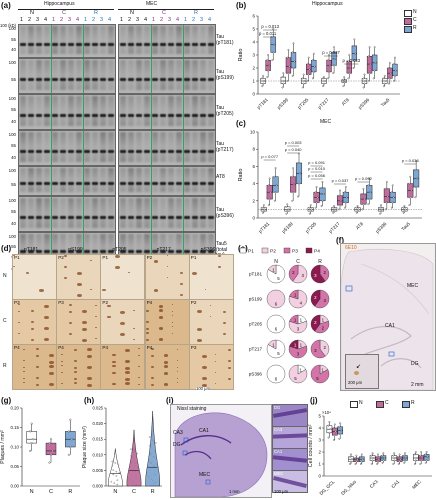  I want to click on x-tick-label: pS396, so click(381, 227).